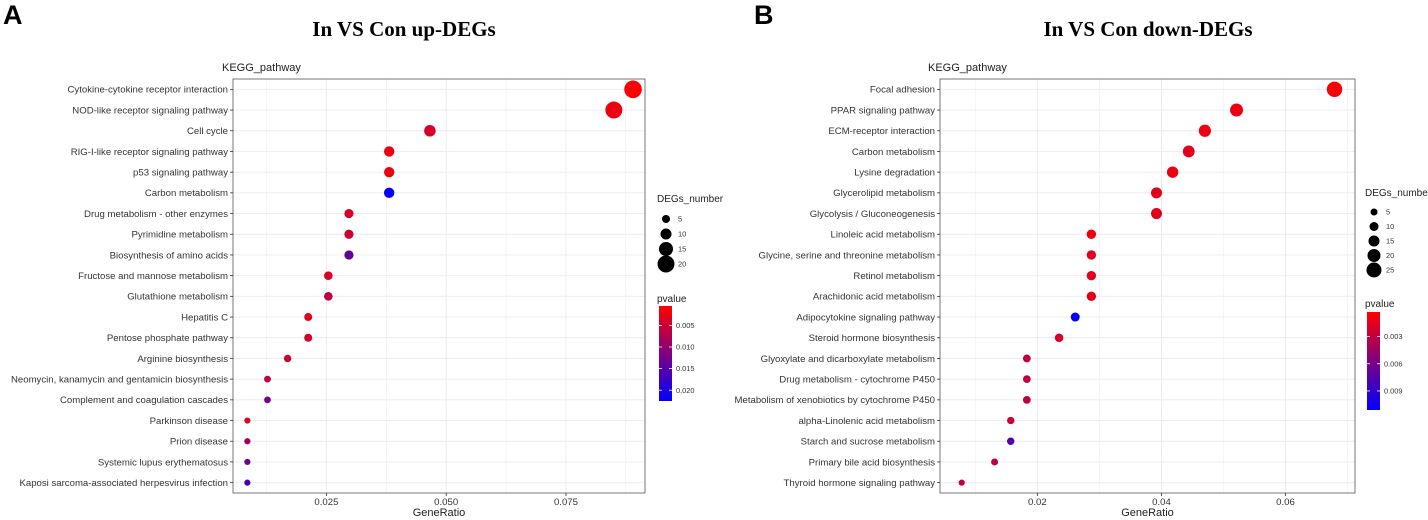 The width and height of the screenshot is (1428, 520). What do you see at coordinates (672, 299) in the screenshot?
I see `color-legend-title: pvalue` at bounding box center [672, 299].